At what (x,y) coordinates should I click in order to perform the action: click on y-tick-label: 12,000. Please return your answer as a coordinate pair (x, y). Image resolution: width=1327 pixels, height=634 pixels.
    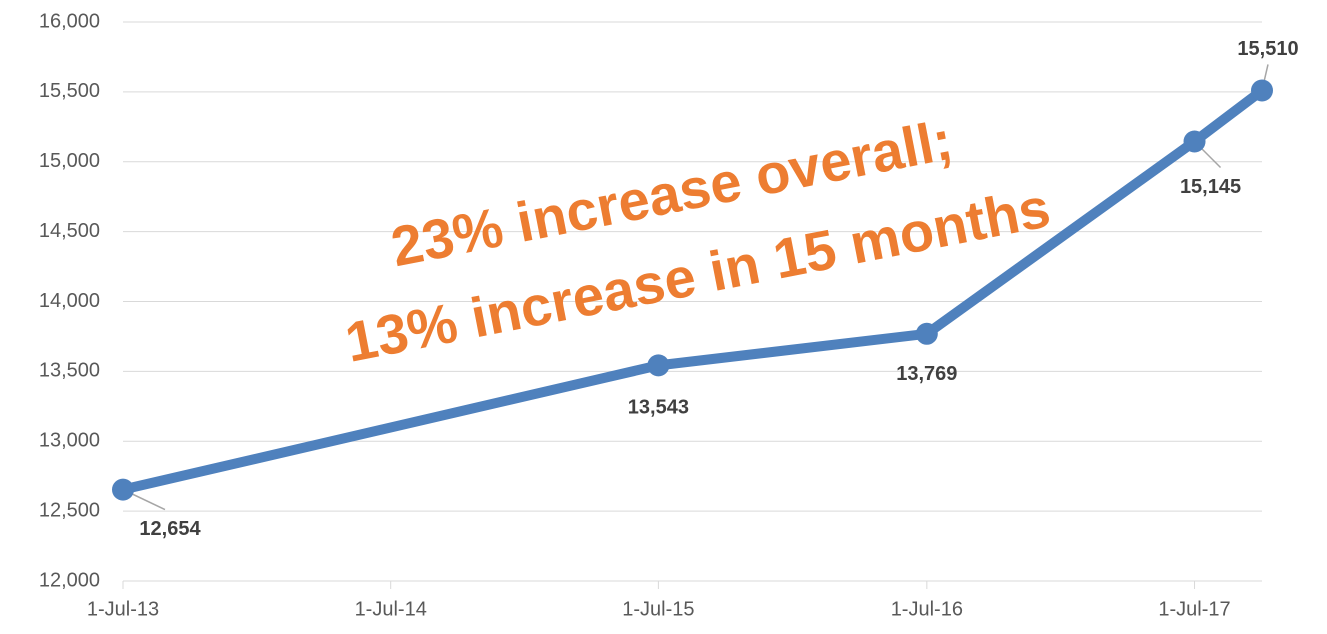
    Looking at the image, I should click on (69, 580).